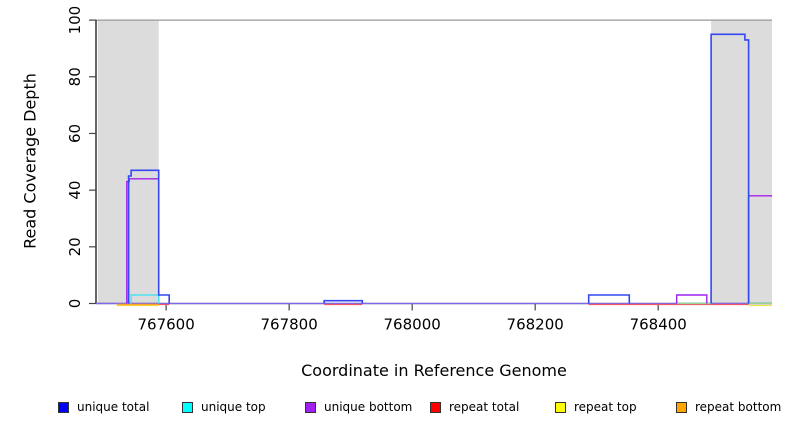 The image size is (792, 432). I want to click on y-axis-title: Read Coverage Depth, so click(30, 161).